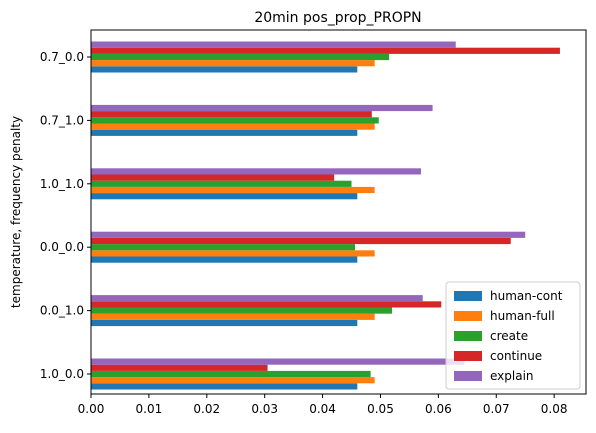 This screenshot has height=433, width=596. I want to click on bar-human-full-1.0_0.0, so click(233, 380).